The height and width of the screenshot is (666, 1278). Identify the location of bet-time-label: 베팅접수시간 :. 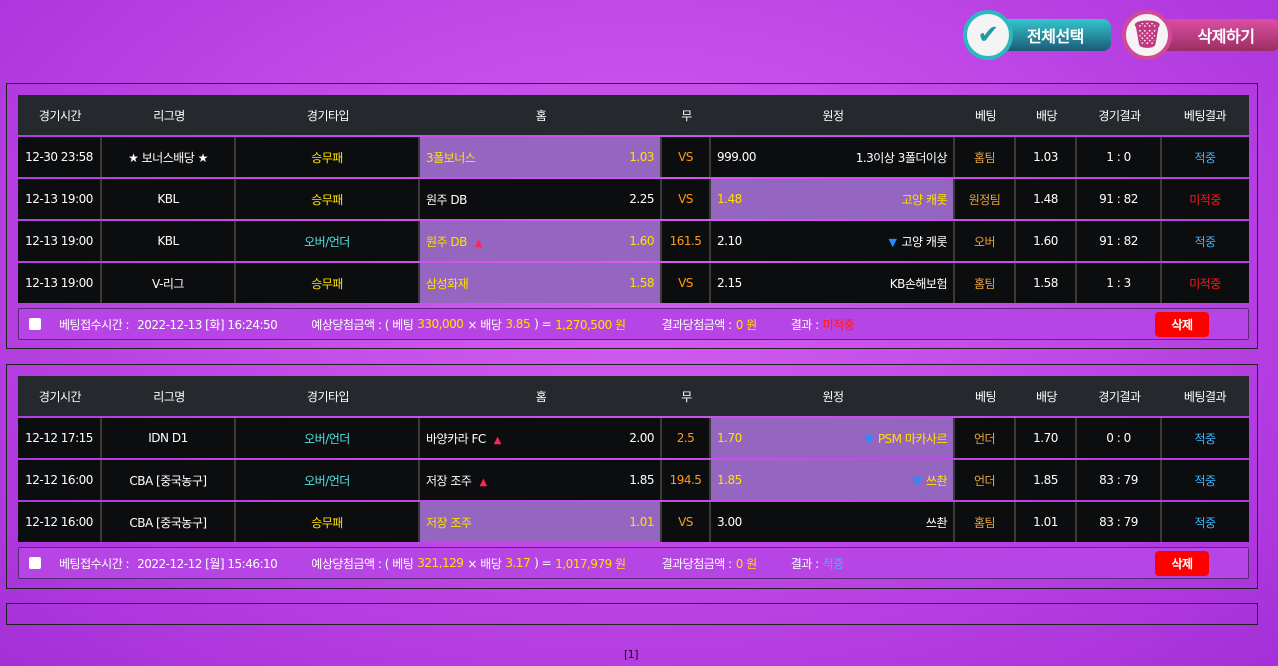
(94, 324).